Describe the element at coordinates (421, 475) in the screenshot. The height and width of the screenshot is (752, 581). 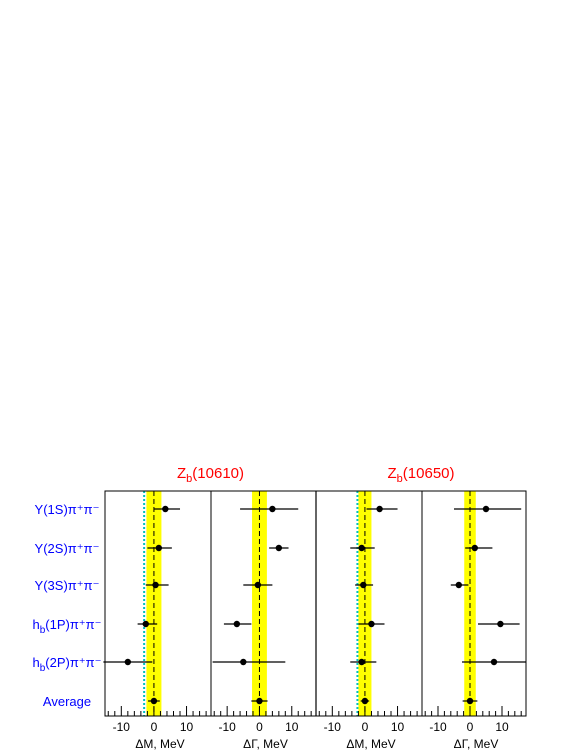
I see `group-title: Zb(10650)` at that location.